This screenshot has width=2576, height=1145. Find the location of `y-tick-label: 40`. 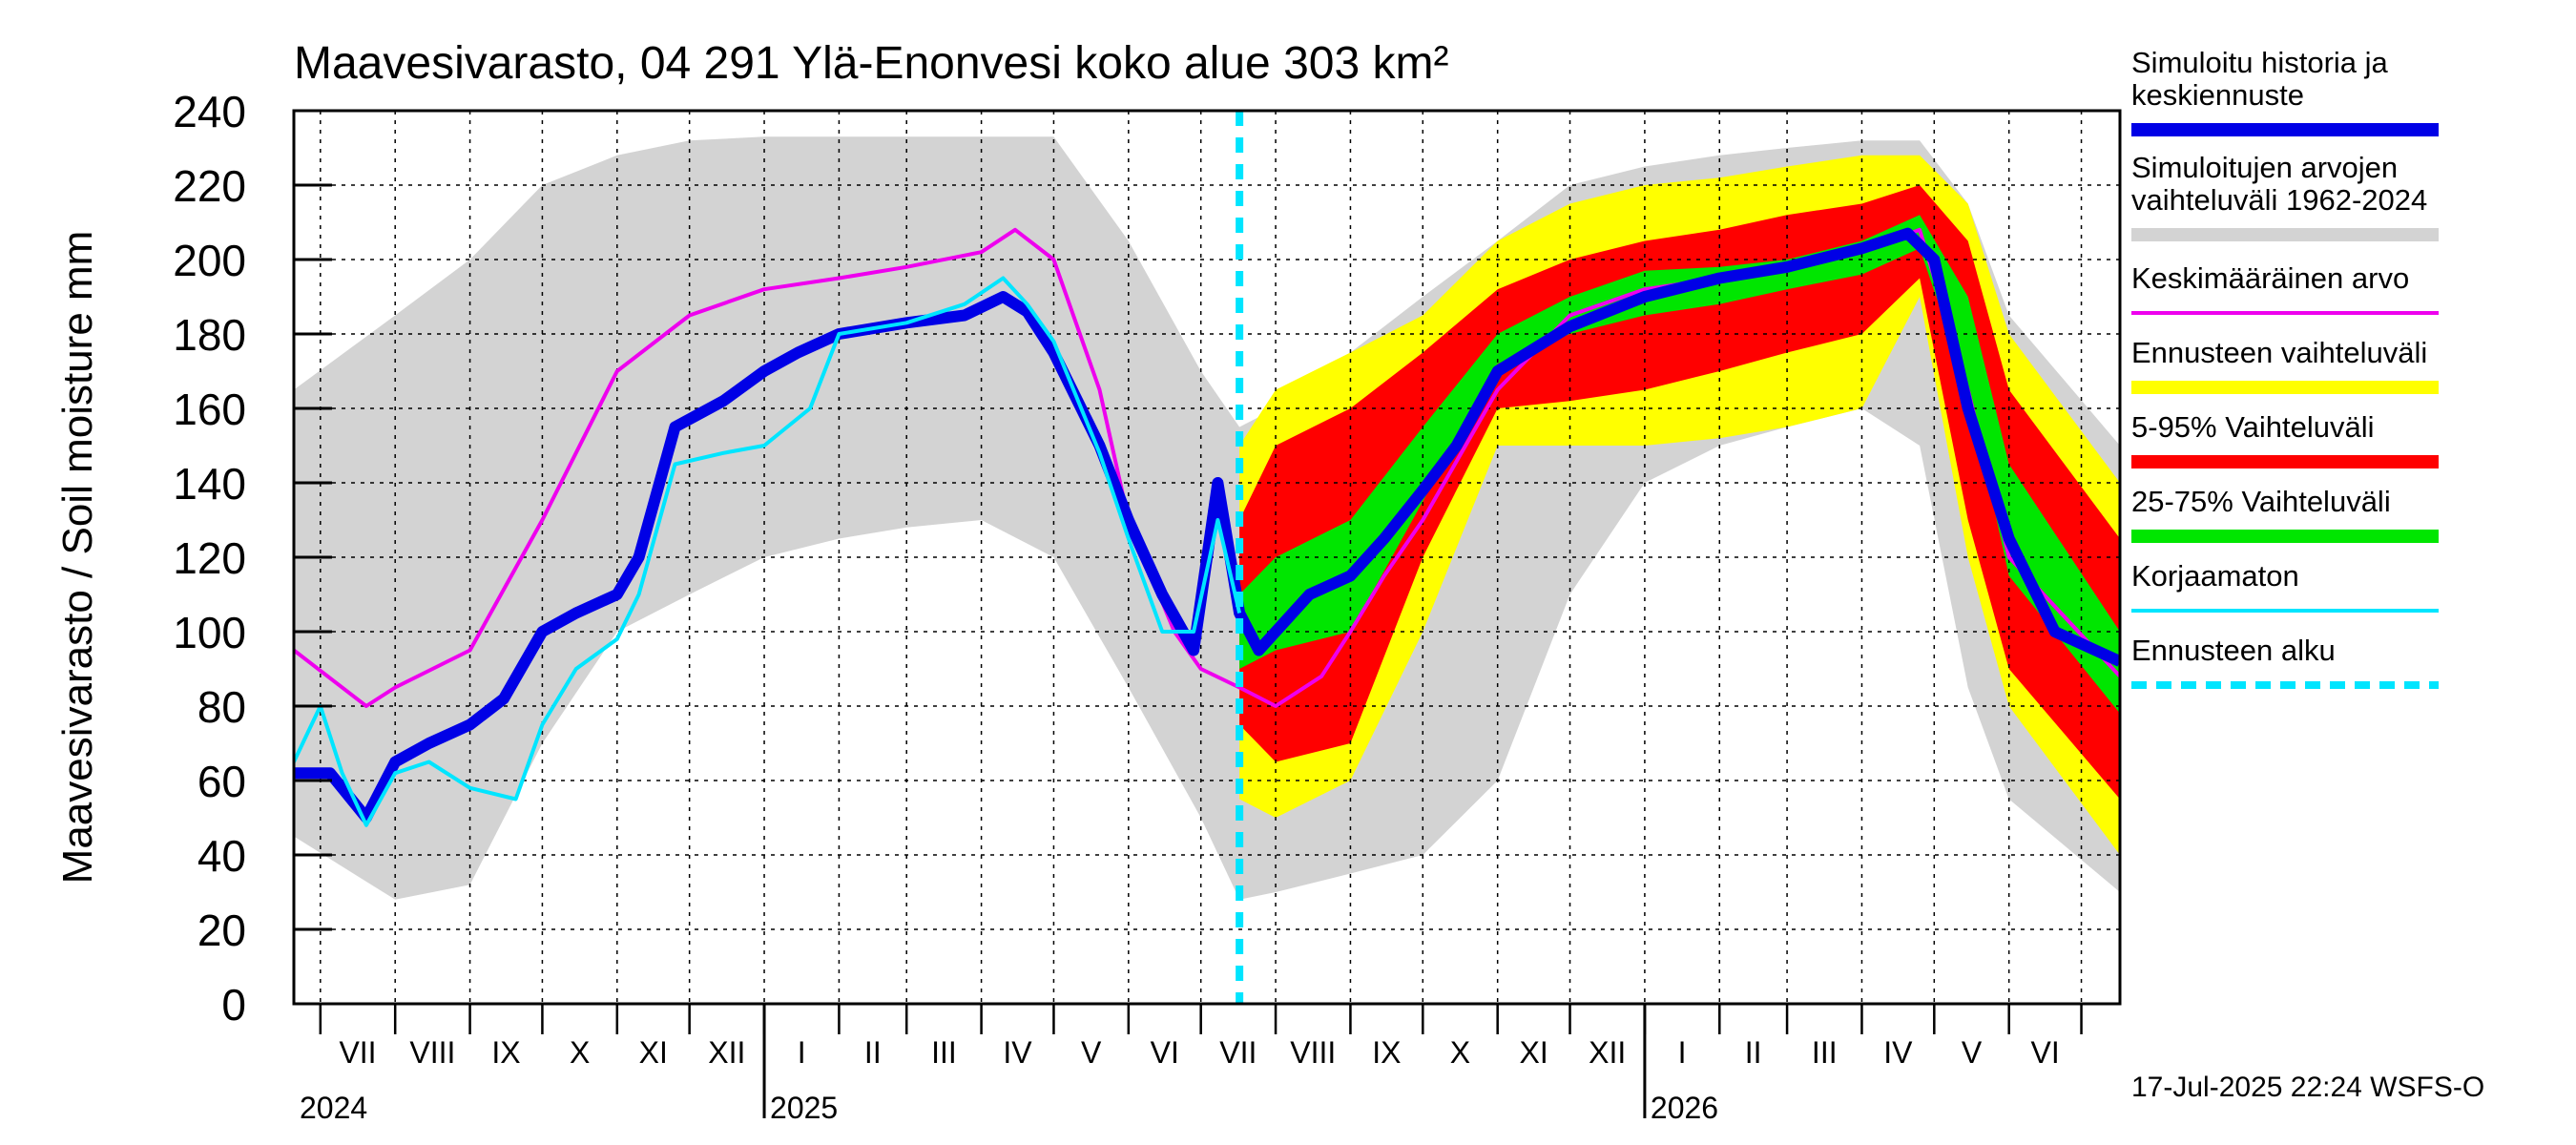

y-tick-label: 40 is located at coordinates (221, 856).